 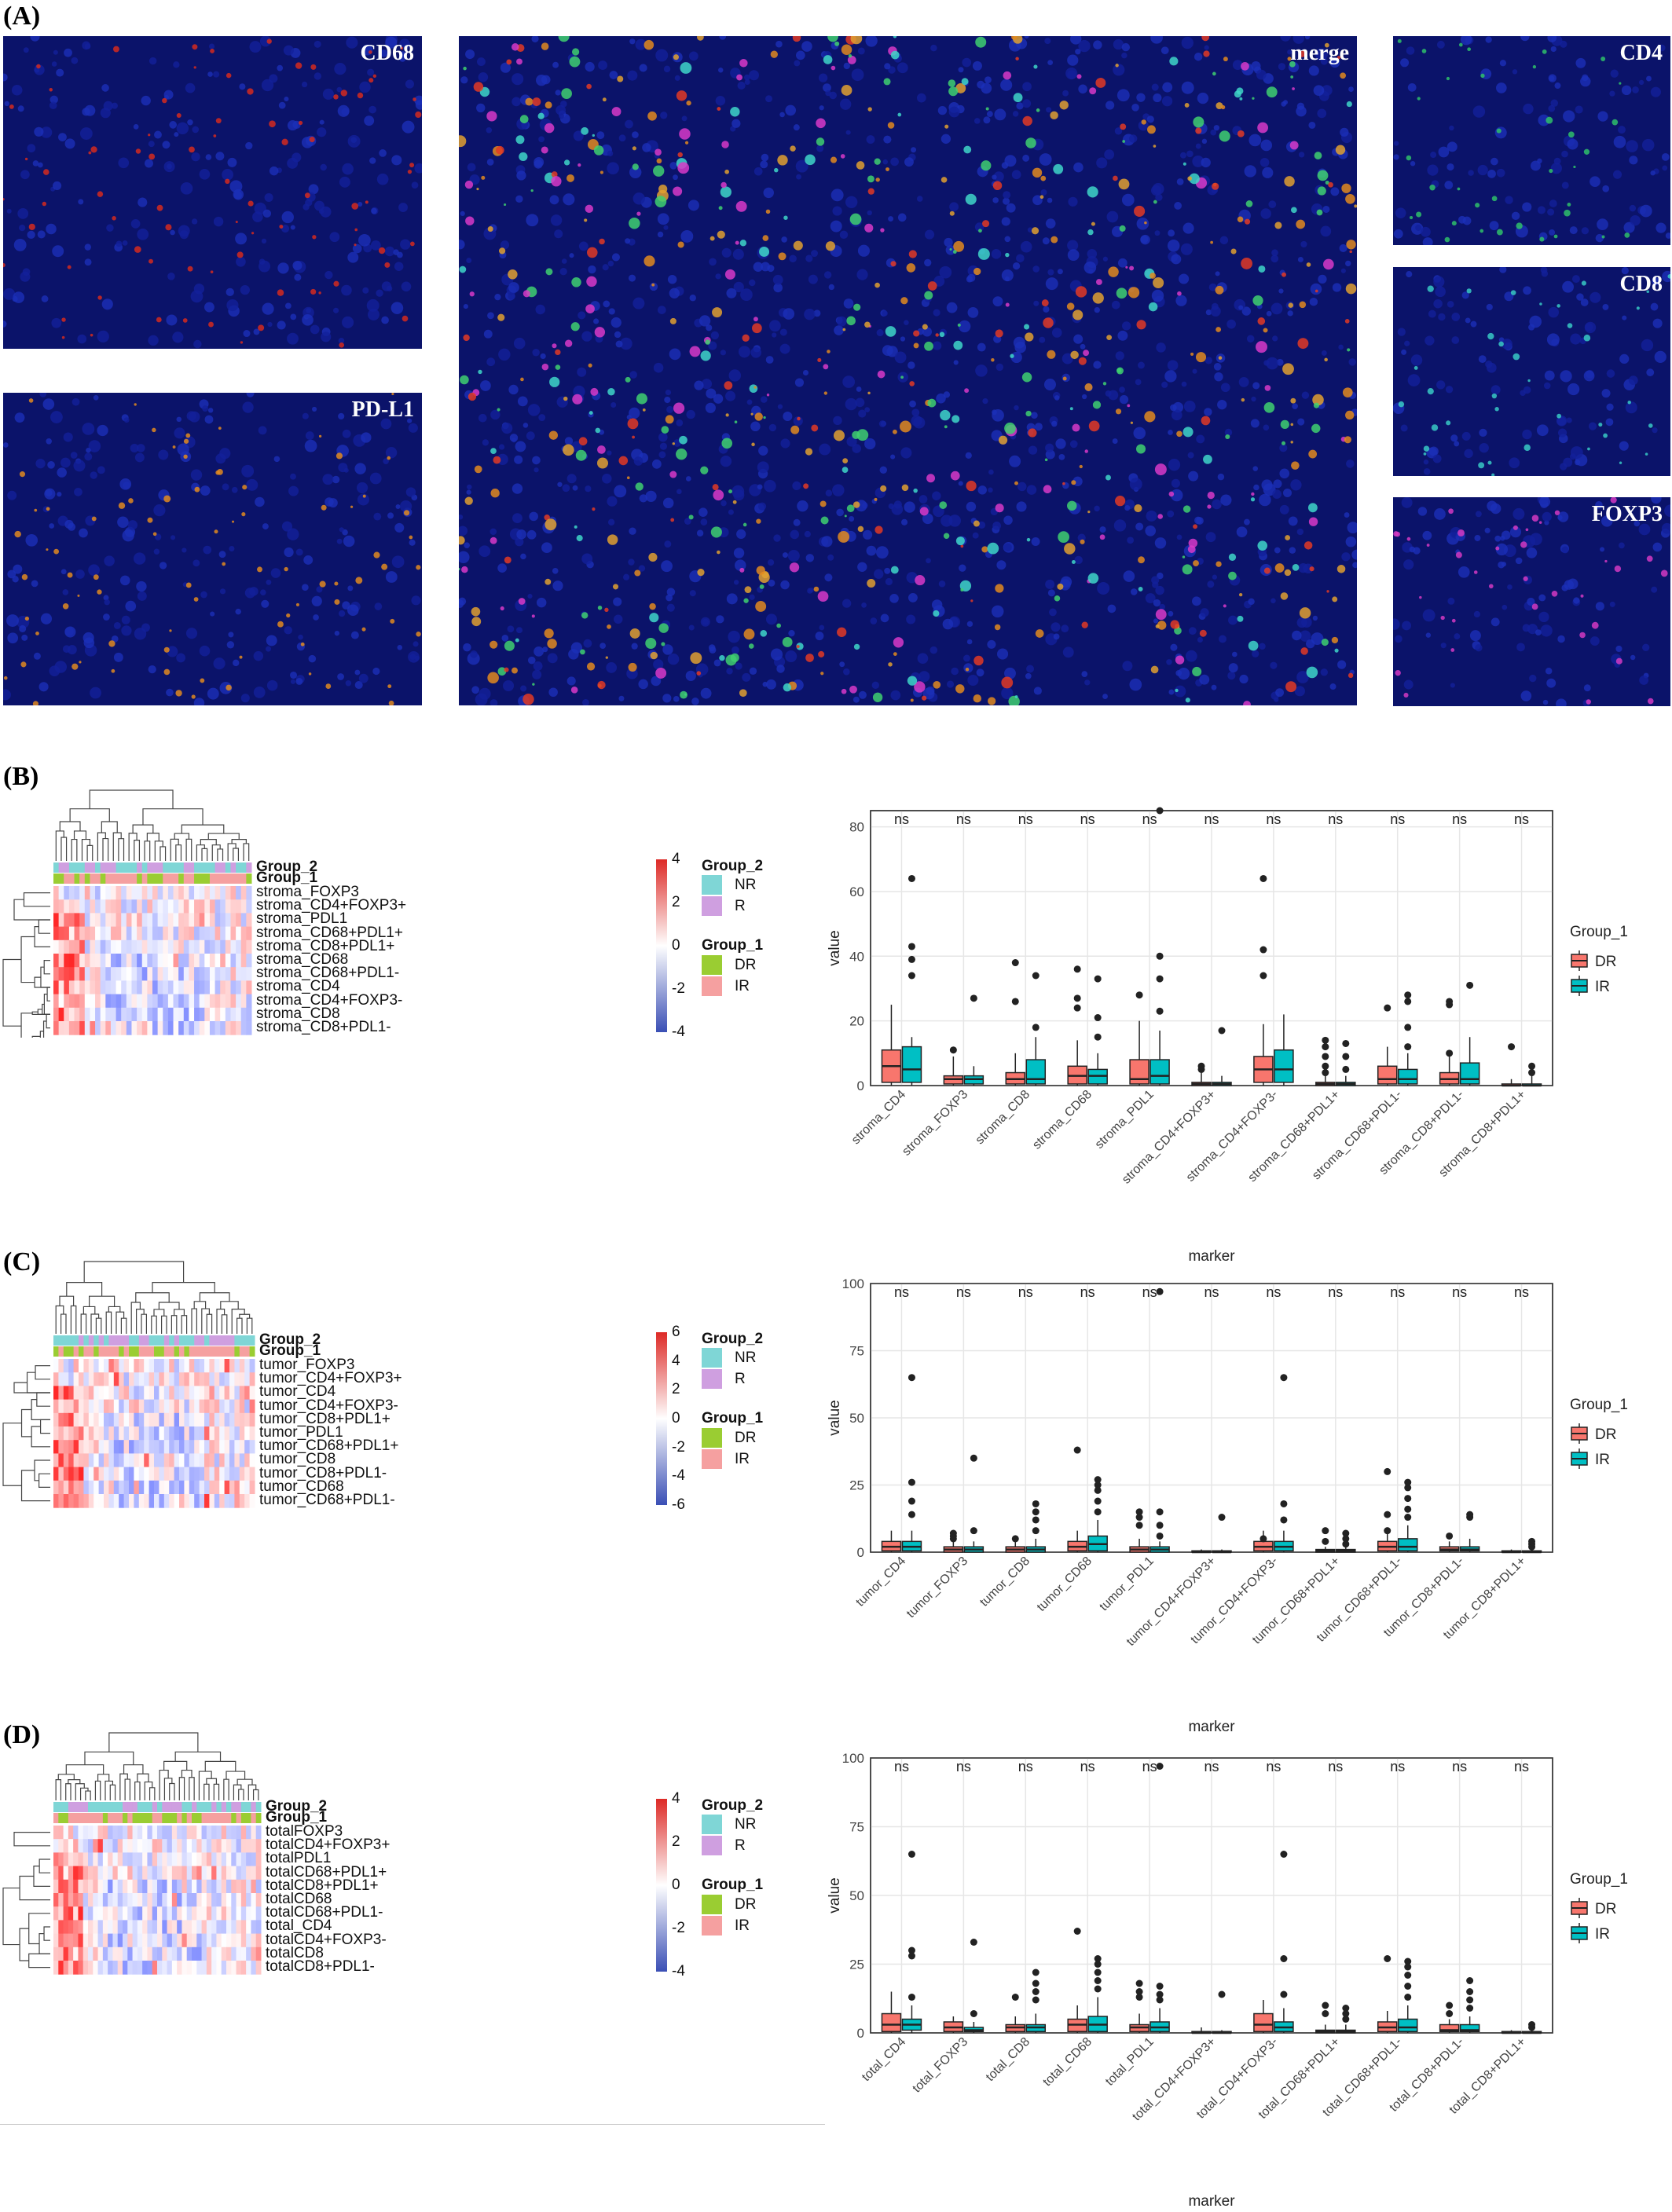 I want to click on heatmap-row-label: stroma_CD8, so click(x=298, y=1013).